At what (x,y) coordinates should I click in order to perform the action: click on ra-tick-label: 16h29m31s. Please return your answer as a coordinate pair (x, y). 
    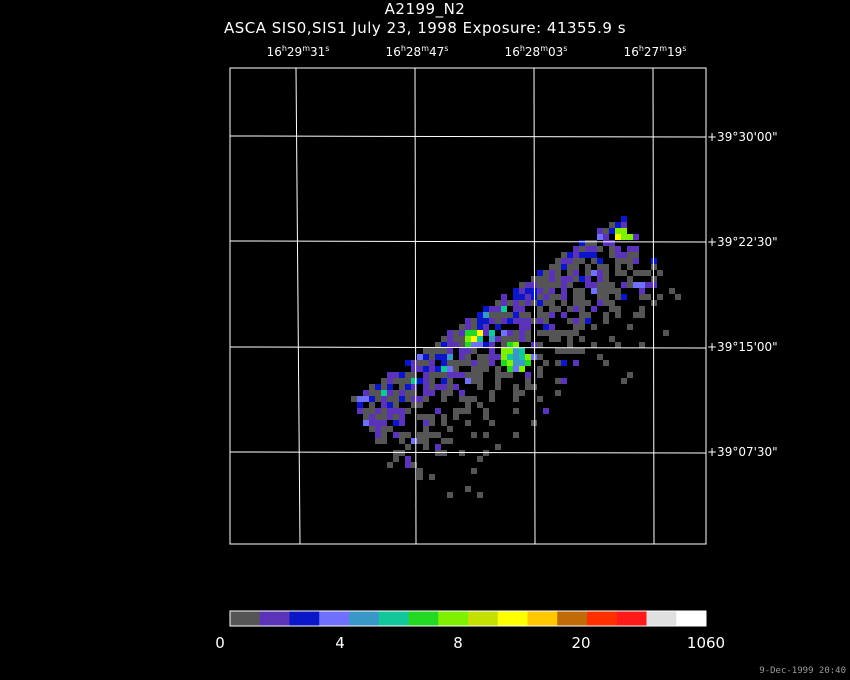
    Looking at the image, I should click on (298, 51).